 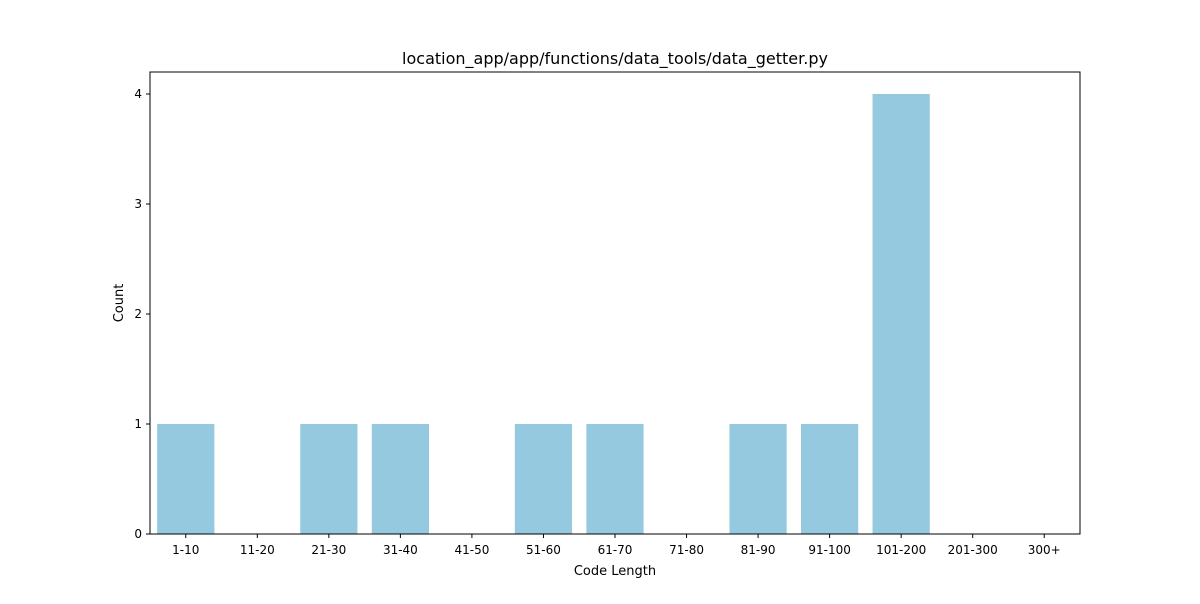 I want to click on y-tick-label: 3, so click(x=138, y=204).